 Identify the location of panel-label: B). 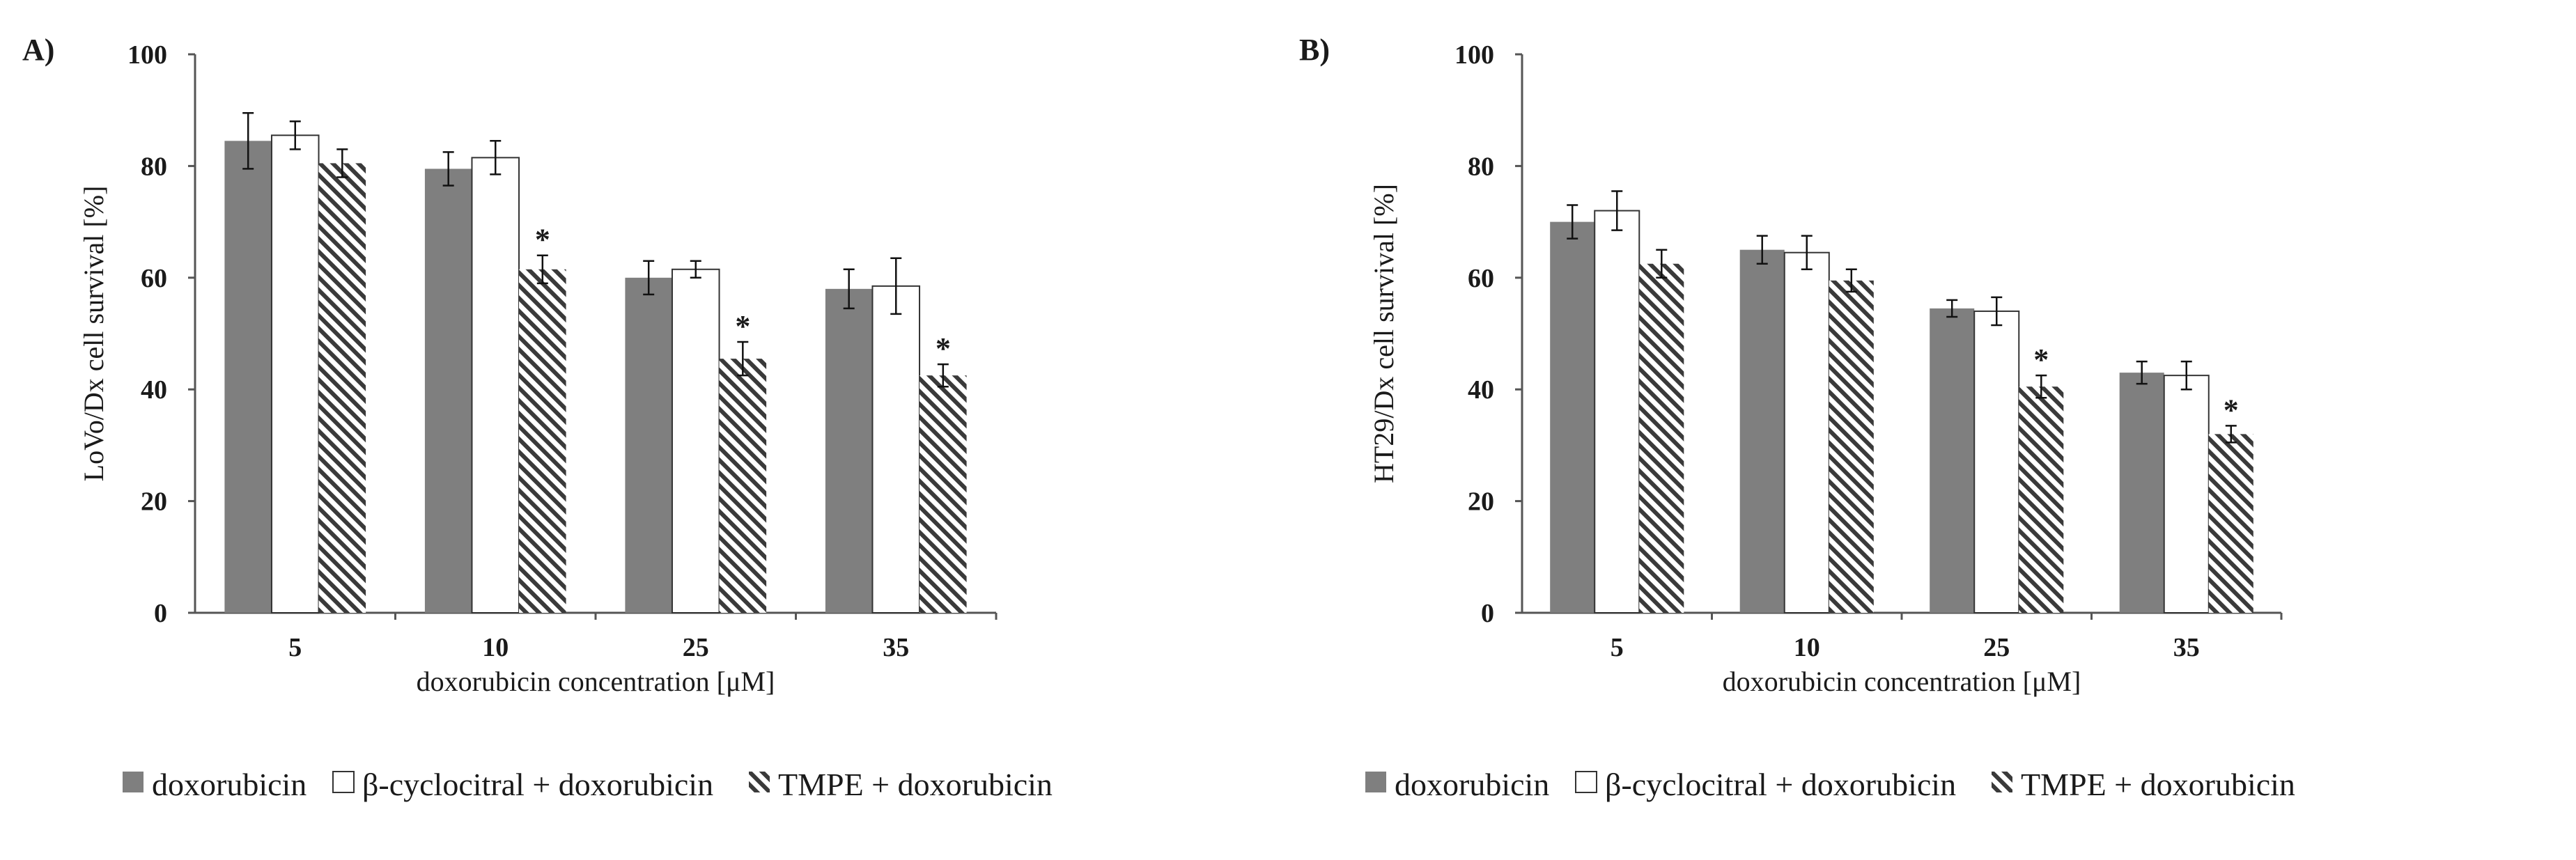
(1314, 50).